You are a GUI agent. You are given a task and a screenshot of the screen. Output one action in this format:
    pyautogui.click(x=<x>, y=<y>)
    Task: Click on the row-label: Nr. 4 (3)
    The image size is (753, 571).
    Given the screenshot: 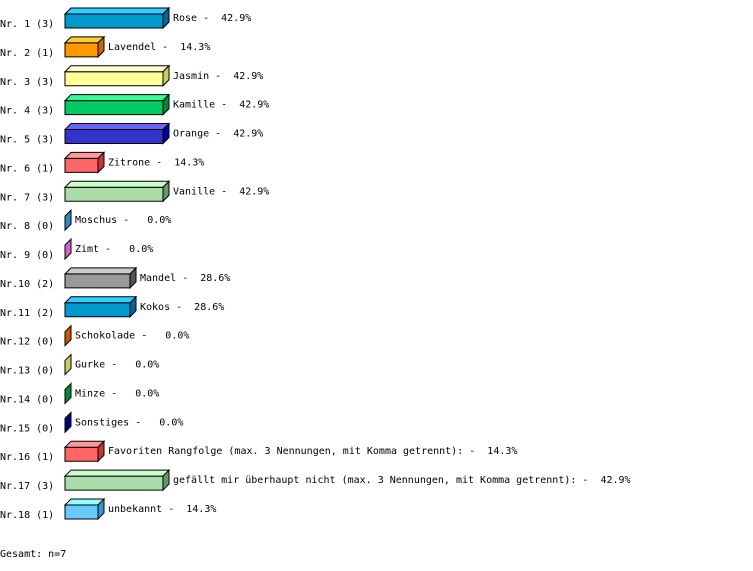 What is the action you would take?
    pyautogui.click(x=27, y=111)
    